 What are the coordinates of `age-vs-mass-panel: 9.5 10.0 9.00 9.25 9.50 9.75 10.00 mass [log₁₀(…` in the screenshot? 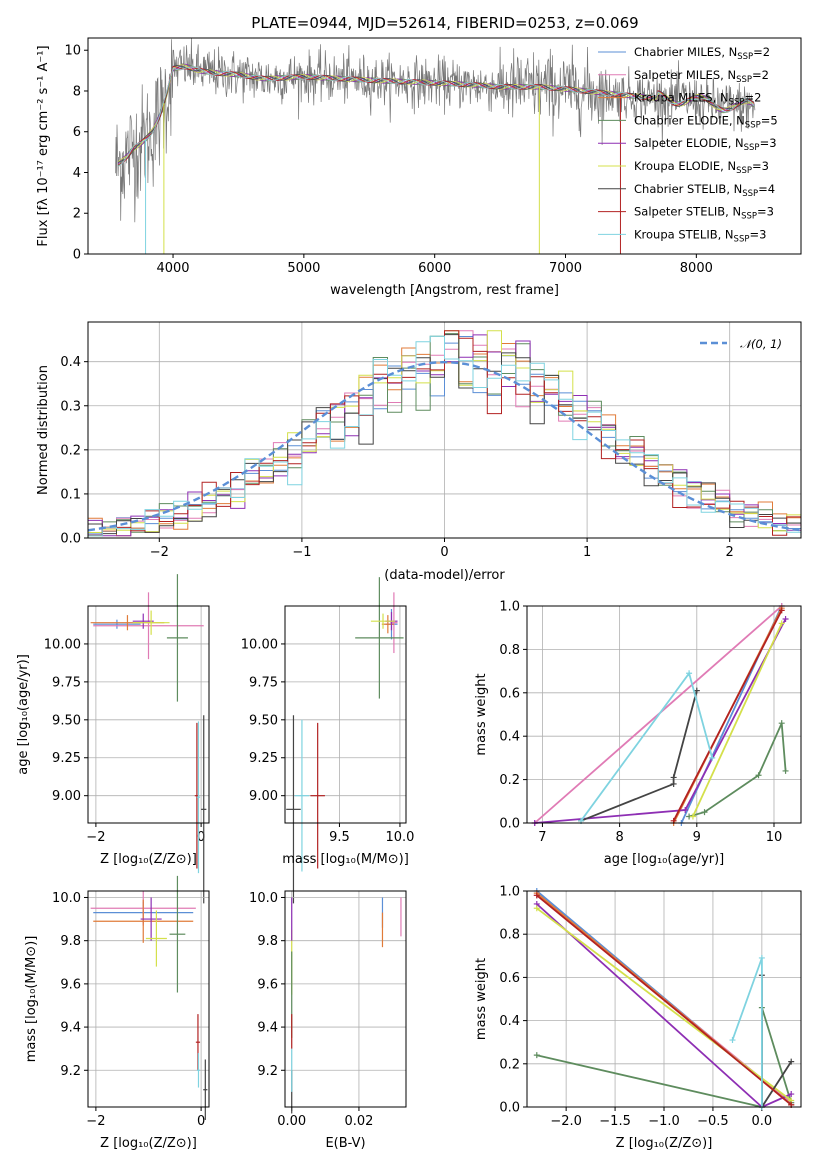 It's located at (327, 740).